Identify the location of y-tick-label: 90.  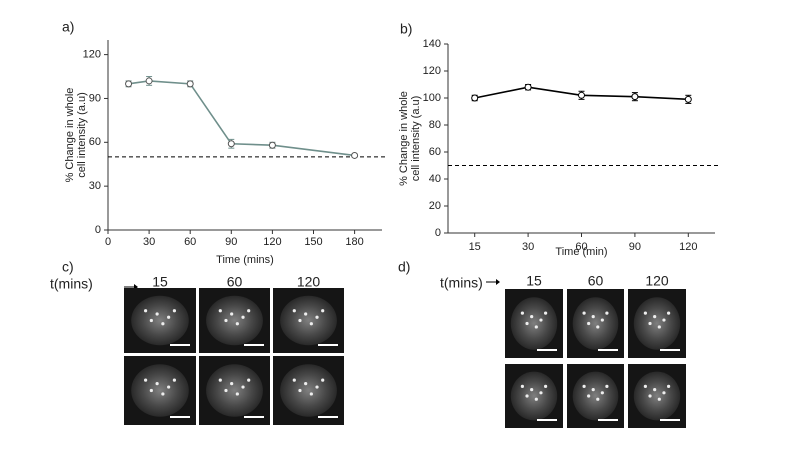
(95, 98).